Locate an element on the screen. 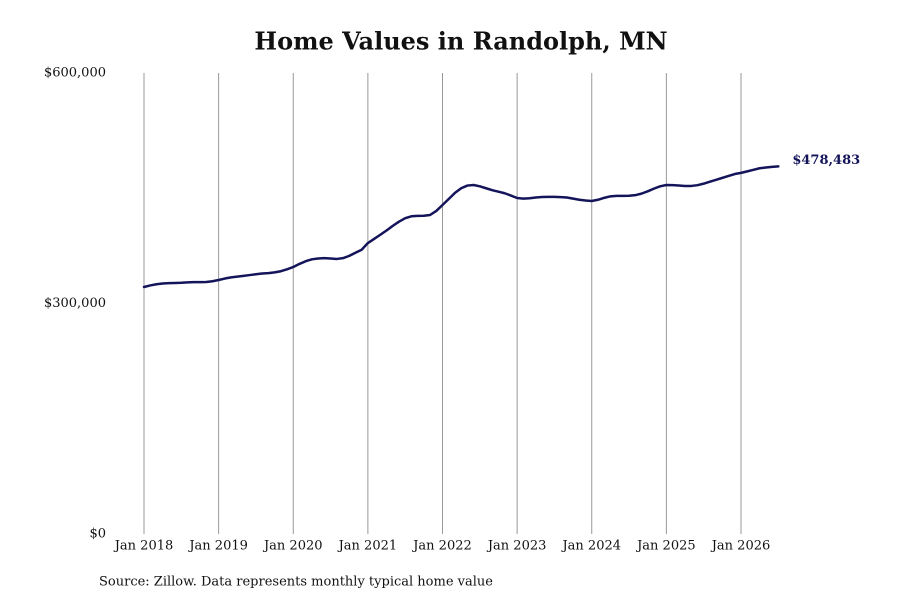  x-tick-label: Jan 2026 is located at coordinates (740, 546).